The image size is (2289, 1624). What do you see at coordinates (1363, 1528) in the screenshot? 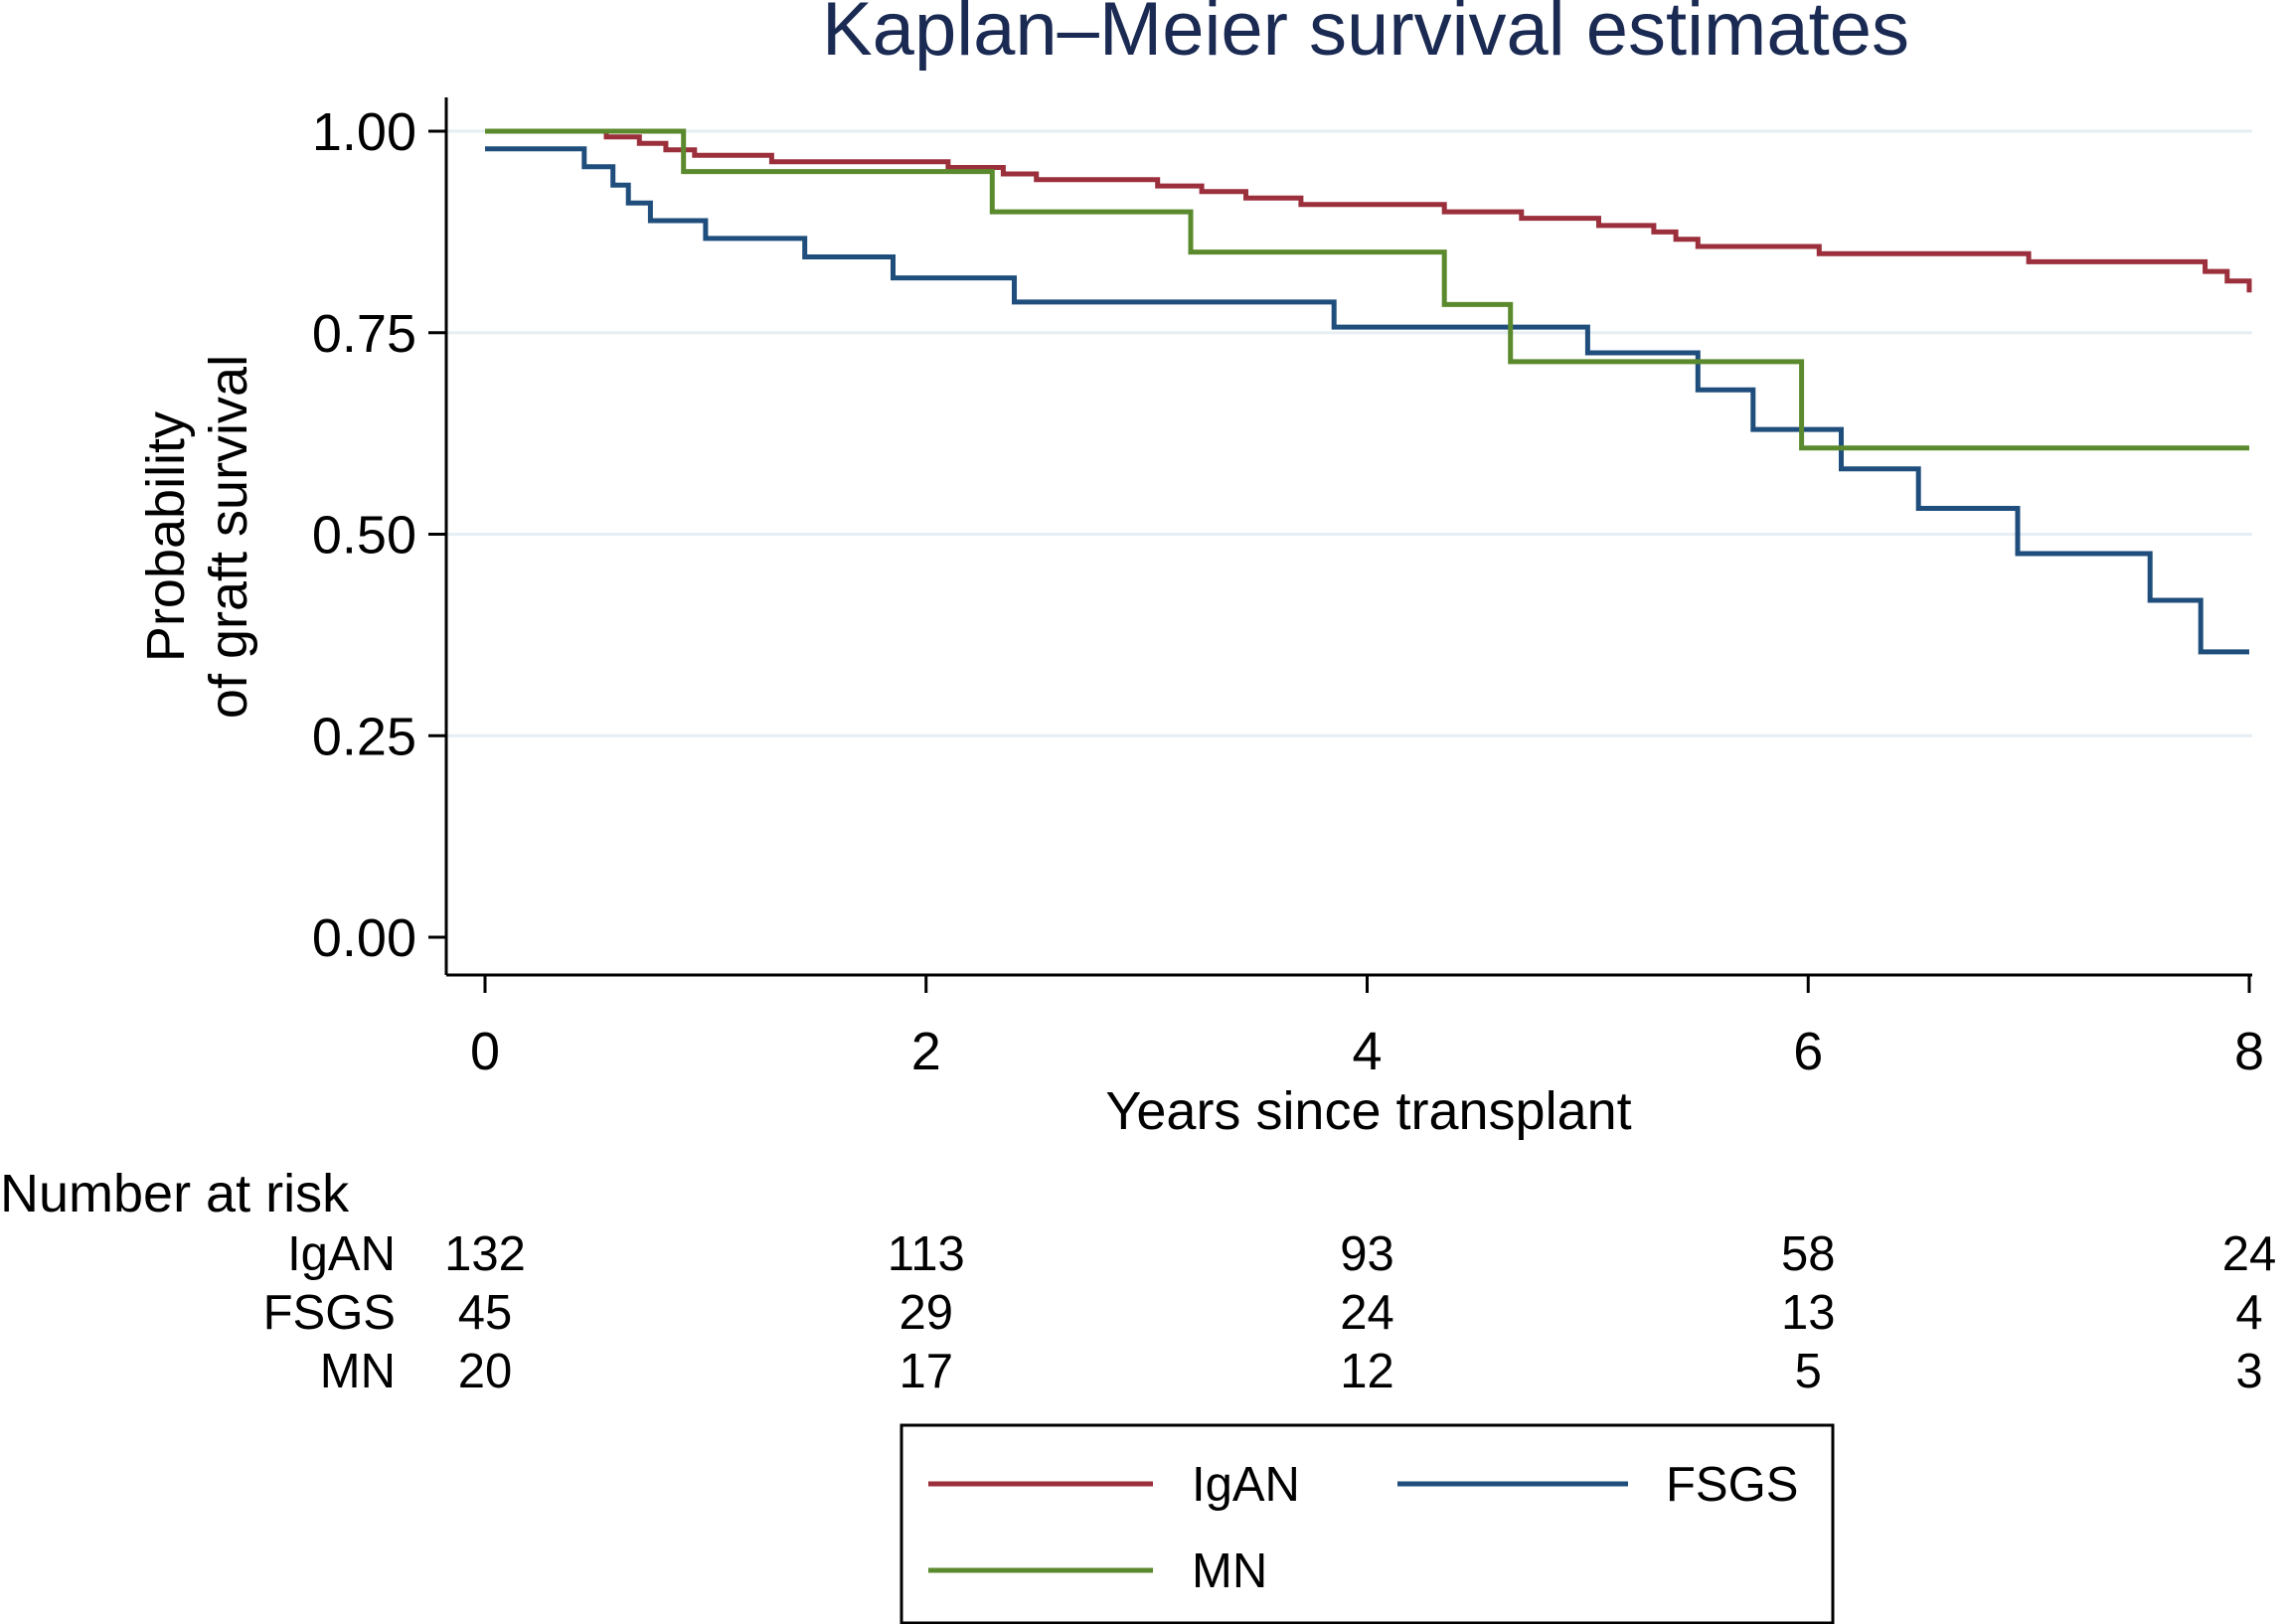
I see `legend: IgAN FSGS MN` at bounding box center [1363, 1528].